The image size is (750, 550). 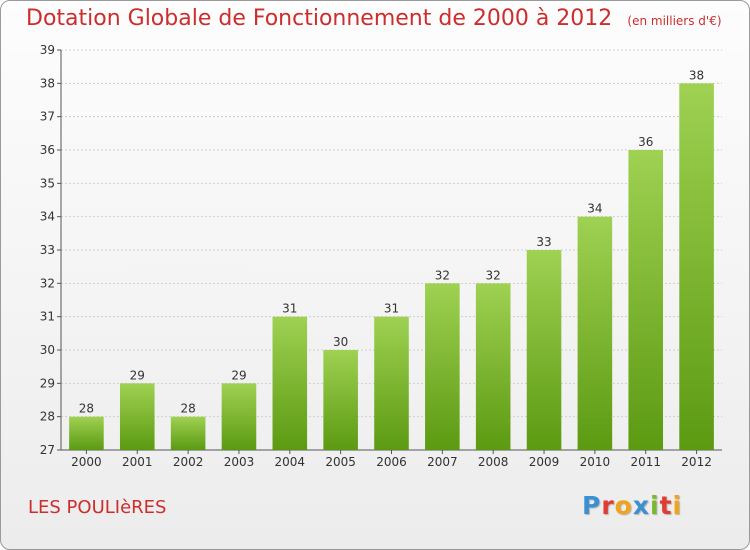 What do you see at coordinates (290, 383) in the screenshot?
I see `bar-2004` at bounding box center [290, 383].